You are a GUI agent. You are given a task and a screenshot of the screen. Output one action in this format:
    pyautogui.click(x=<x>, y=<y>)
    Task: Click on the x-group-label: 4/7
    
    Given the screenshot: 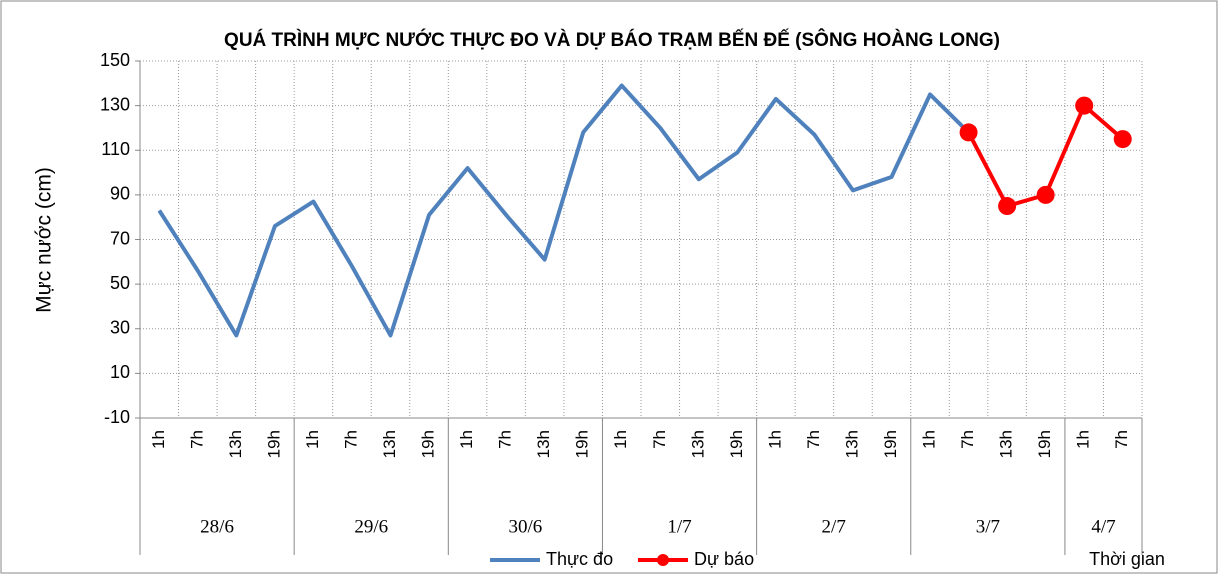 What is the action you would take?
    pyautogui.click(x=1103, y=526)
    